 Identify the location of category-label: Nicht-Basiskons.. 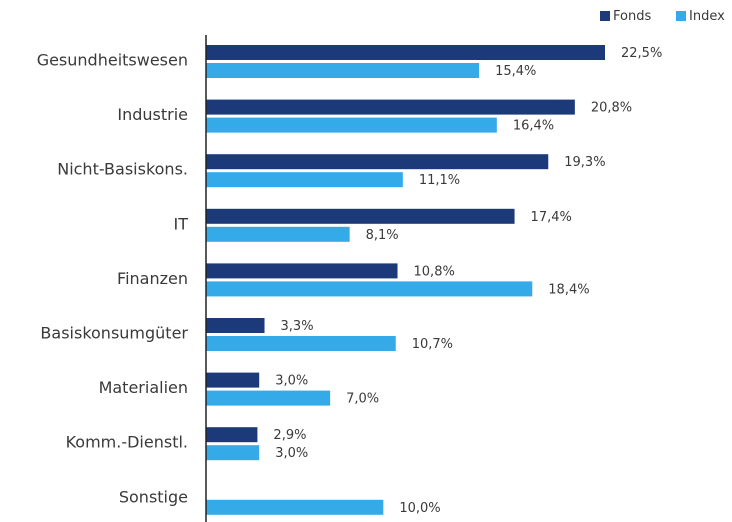
(122, 169).